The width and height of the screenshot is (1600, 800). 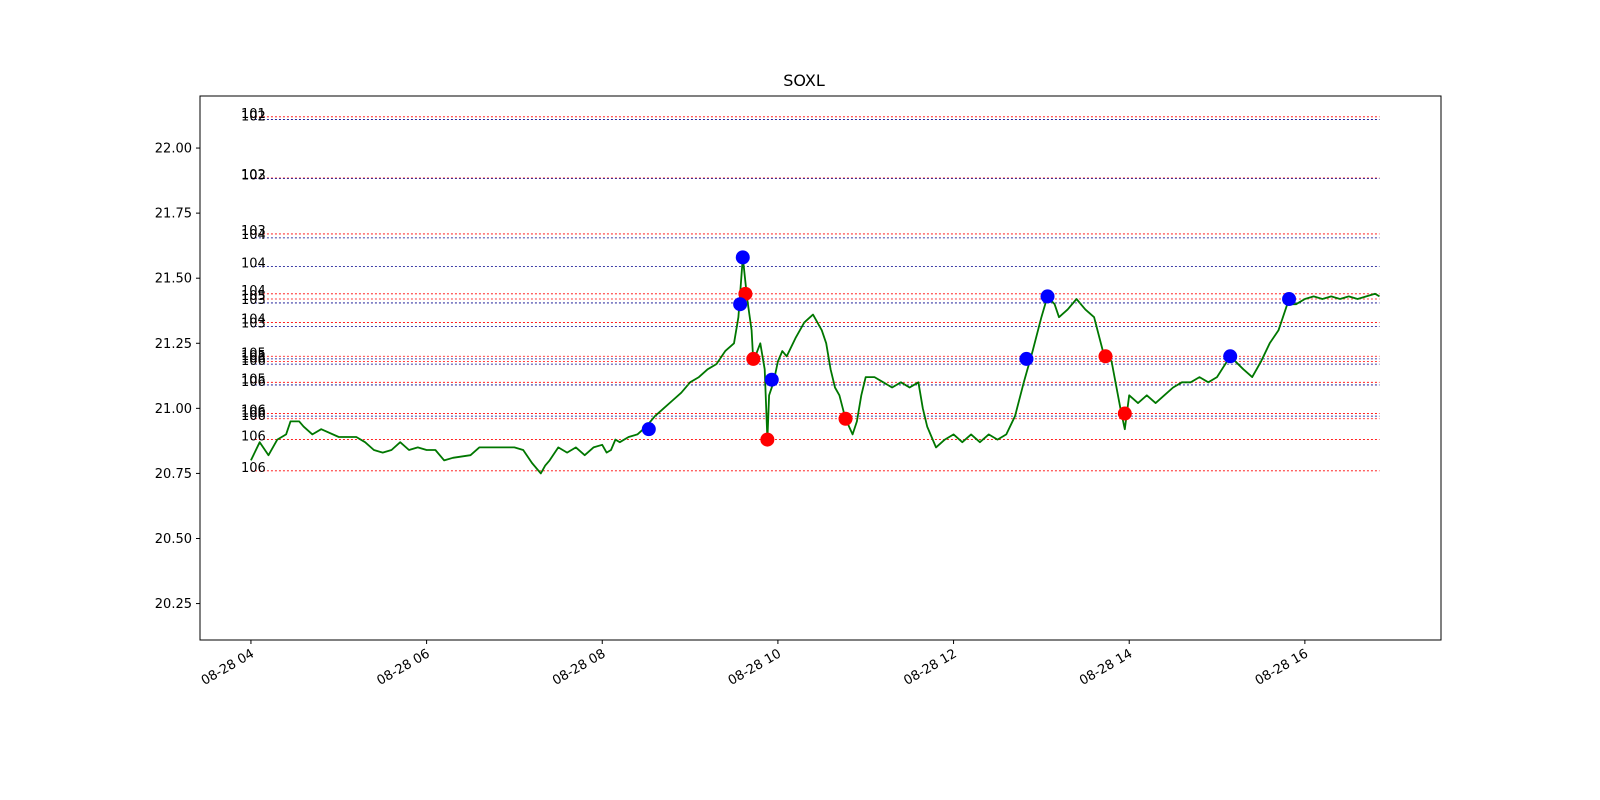 What do you see at coordinates (173, 149) in the screenshot?
I see `y-tick-label: 22.00` at bounding box center [173, 149].